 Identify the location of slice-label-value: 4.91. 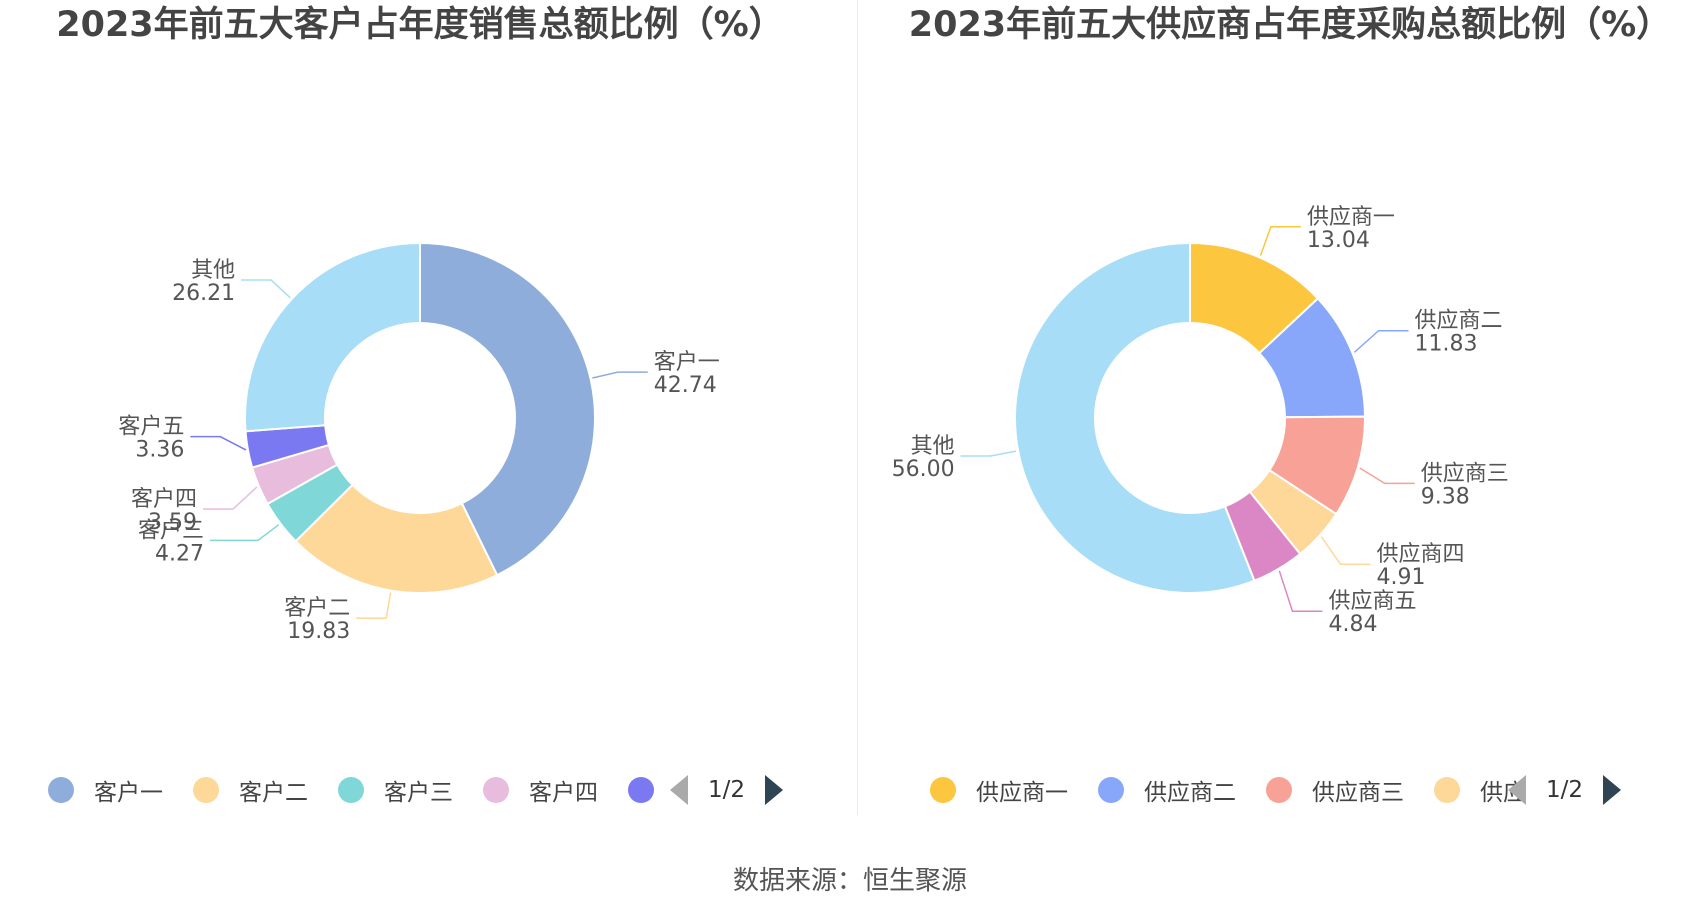
(1401, 577).